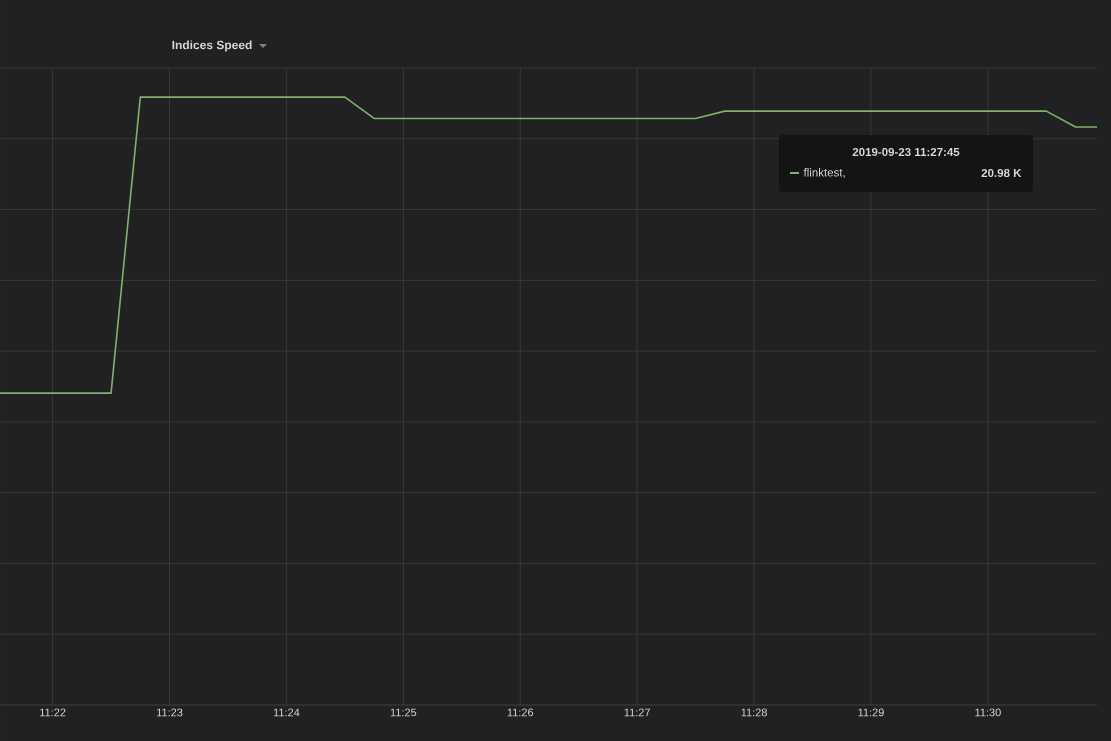  I want to click on x-tick-label: 11:24, so click(286, 712).